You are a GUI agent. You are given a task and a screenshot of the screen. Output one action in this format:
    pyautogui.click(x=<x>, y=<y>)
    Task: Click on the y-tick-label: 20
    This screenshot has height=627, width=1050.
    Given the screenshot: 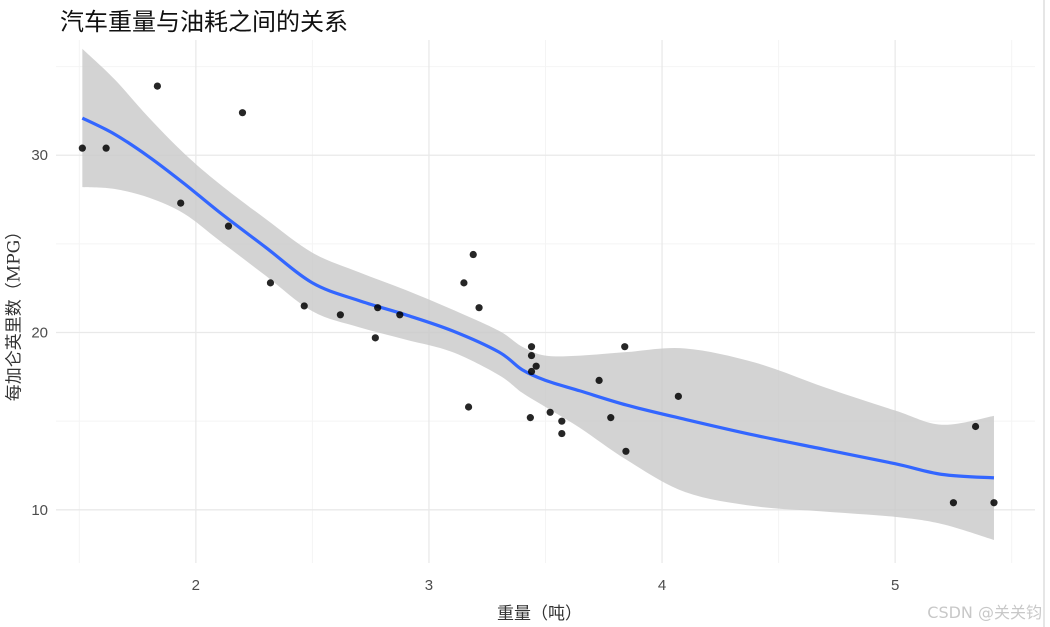 What is the action you would take?
    pyautogui.click(x=39, y=333)
    